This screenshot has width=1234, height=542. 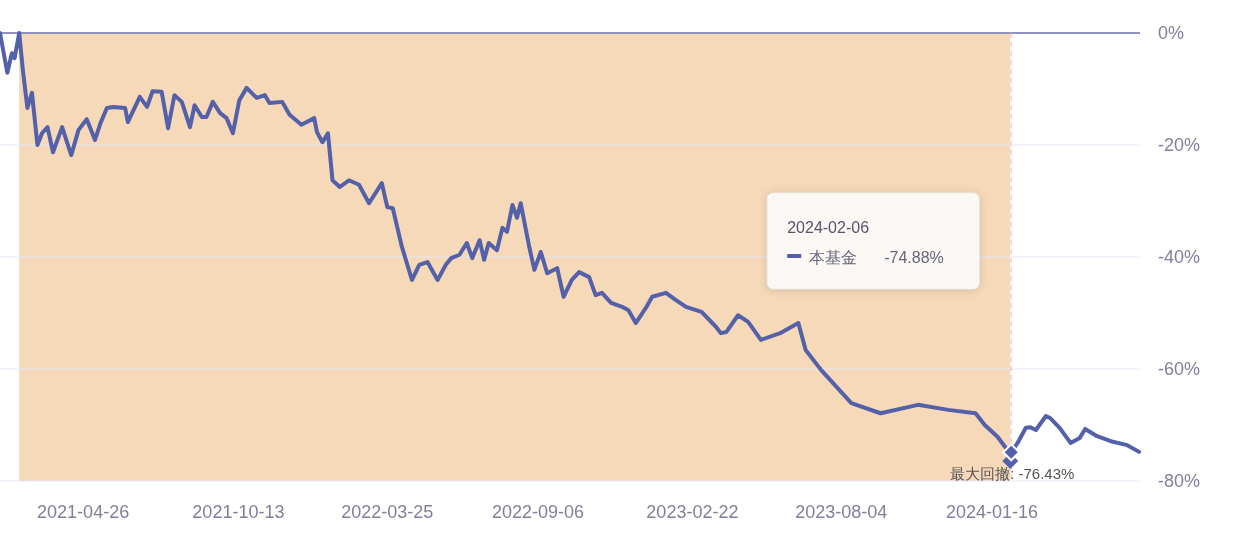 What do you see at coordinates (841, 512) in the screenshot?
I see `x-tick-label: 2023-08-04` at bounding box center [841, 512].